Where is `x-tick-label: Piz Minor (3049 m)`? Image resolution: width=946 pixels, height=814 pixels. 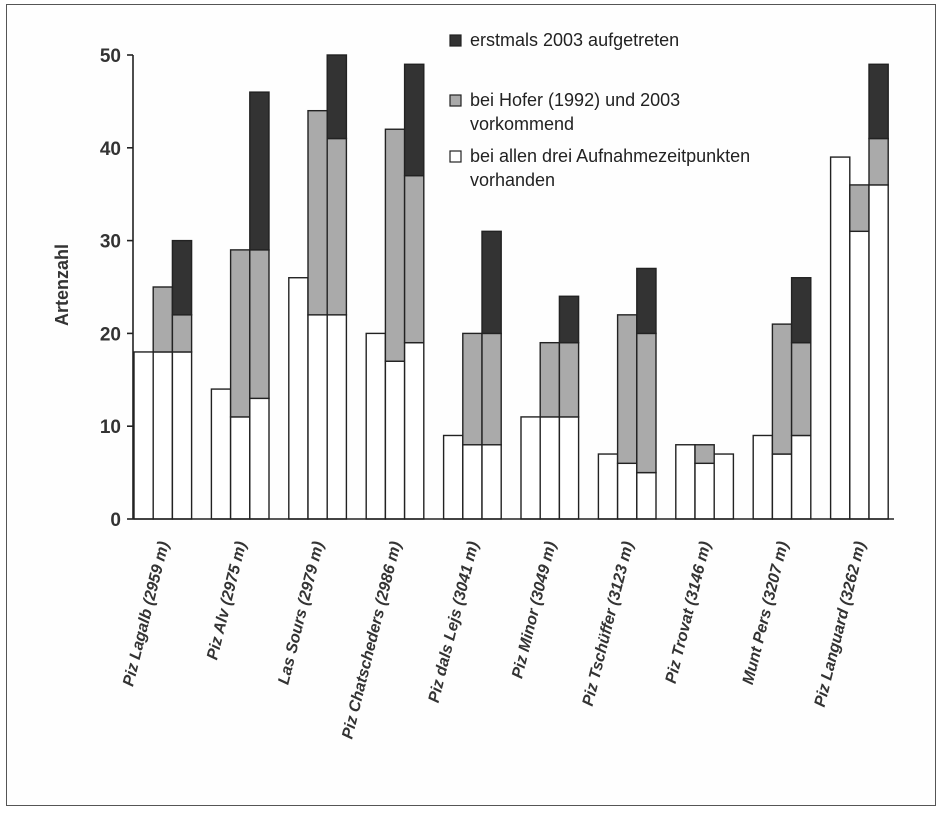 x-tick-label: Piz Minor (3049 m) is located at coordinates (534, 610).